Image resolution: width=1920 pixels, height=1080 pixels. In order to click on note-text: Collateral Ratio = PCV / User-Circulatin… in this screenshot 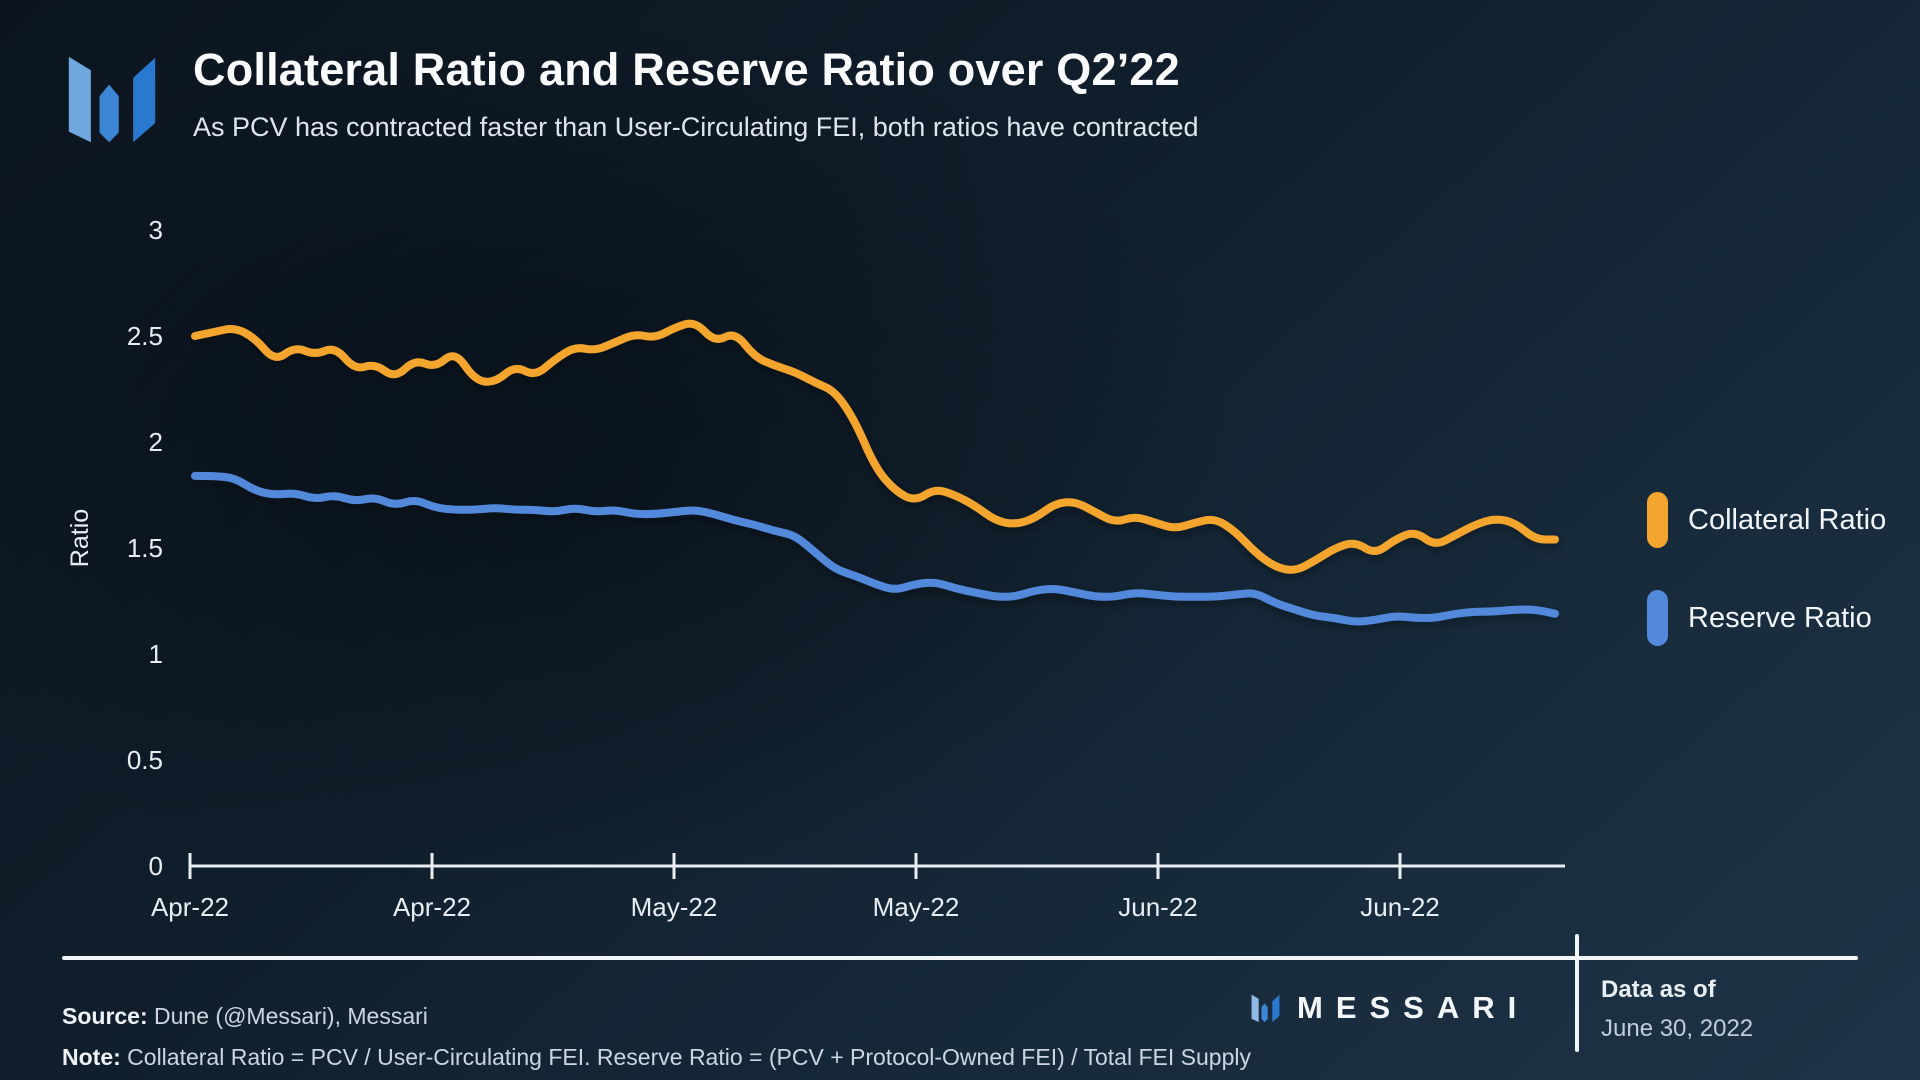, I will do `click(685, 1057)`.